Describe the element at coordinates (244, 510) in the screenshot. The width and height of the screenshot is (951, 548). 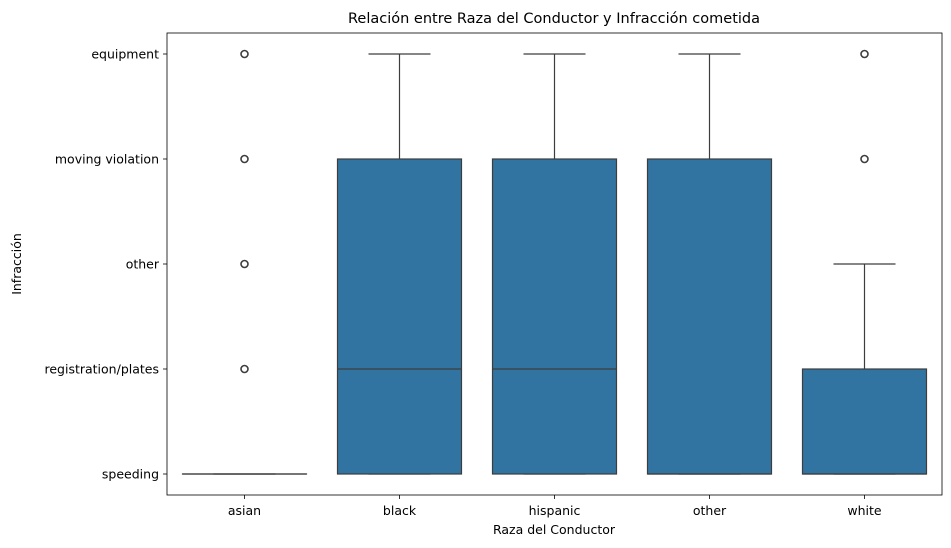
I see `x-tick-label: asian` at that location.